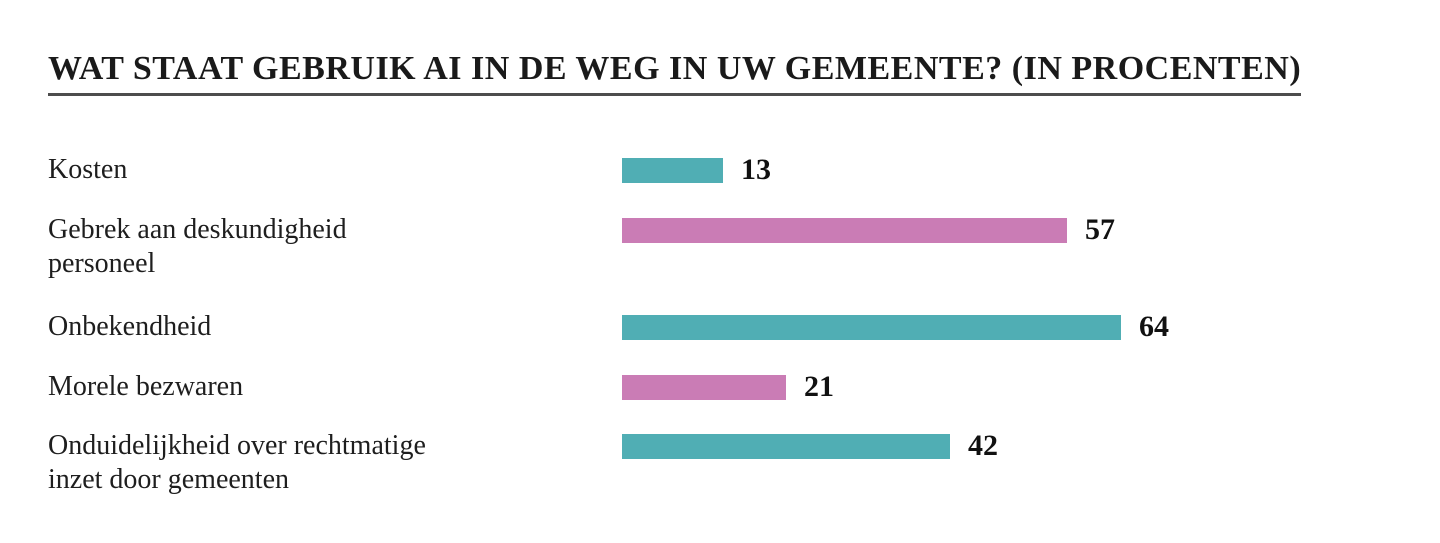 The width and height of the screenshot is (1440, 543). I want to click on value-label: 57, so click(1100, 229).